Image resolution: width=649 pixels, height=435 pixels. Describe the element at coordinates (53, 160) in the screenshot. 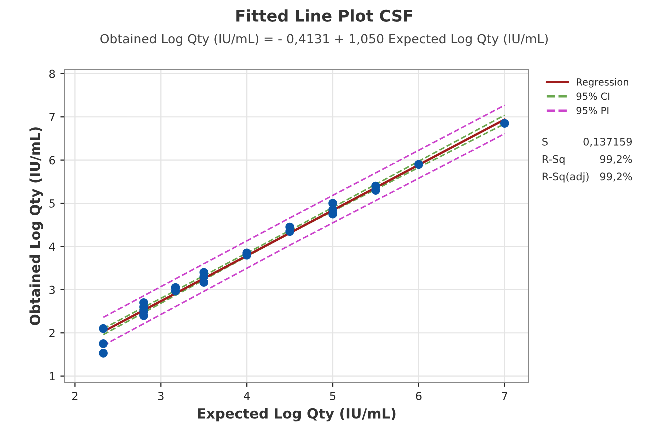

I see `y-tick-label: 6` at that location.